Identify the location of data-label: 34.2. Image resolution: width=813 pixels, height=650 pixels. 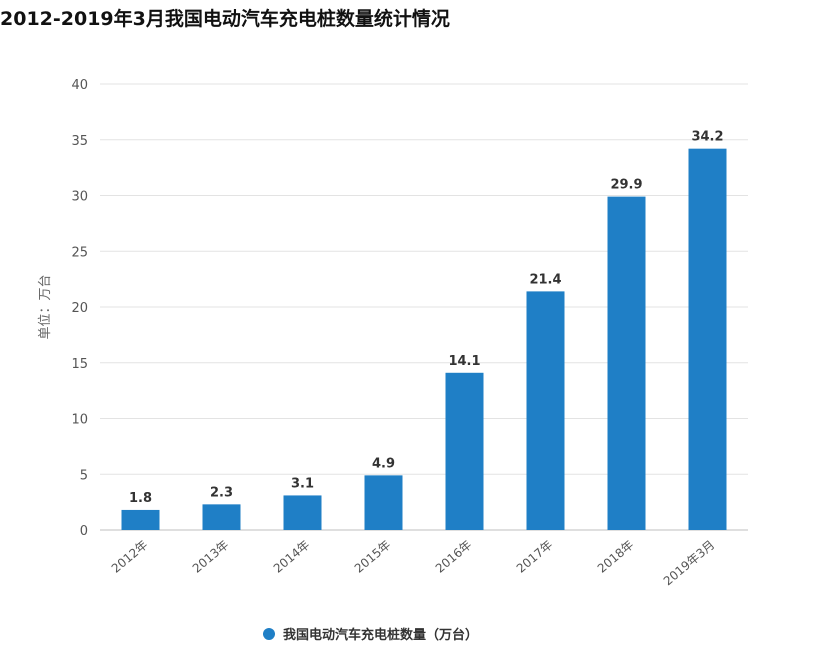
(707, 137).